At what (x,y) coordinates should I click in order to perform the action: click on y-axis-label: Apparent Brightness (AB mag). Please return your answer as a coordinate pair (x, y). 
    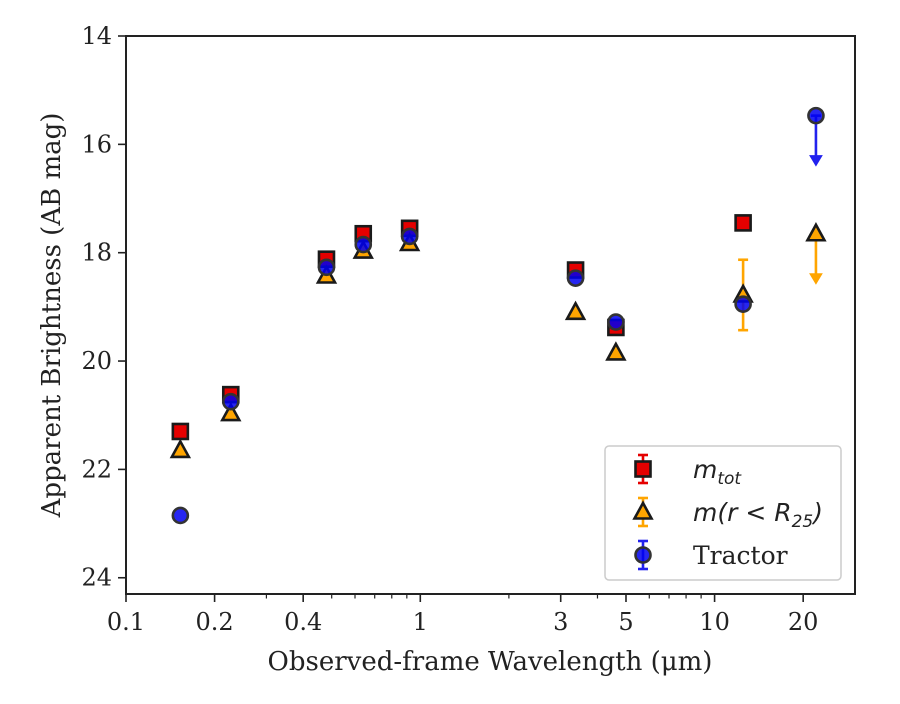
    Looking at the image, I should click on (52, 316).